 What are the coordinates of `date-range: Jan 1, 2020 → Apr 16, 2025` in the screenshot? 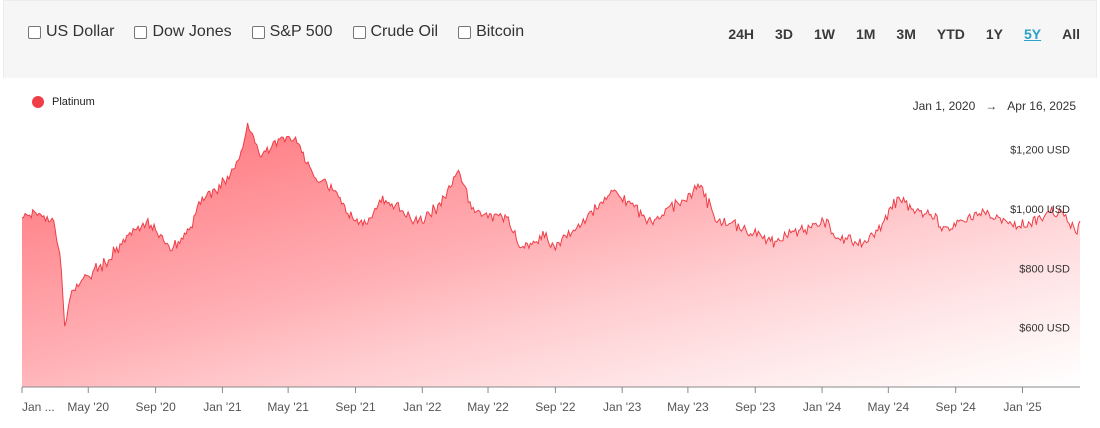 It's located at (994, 106).